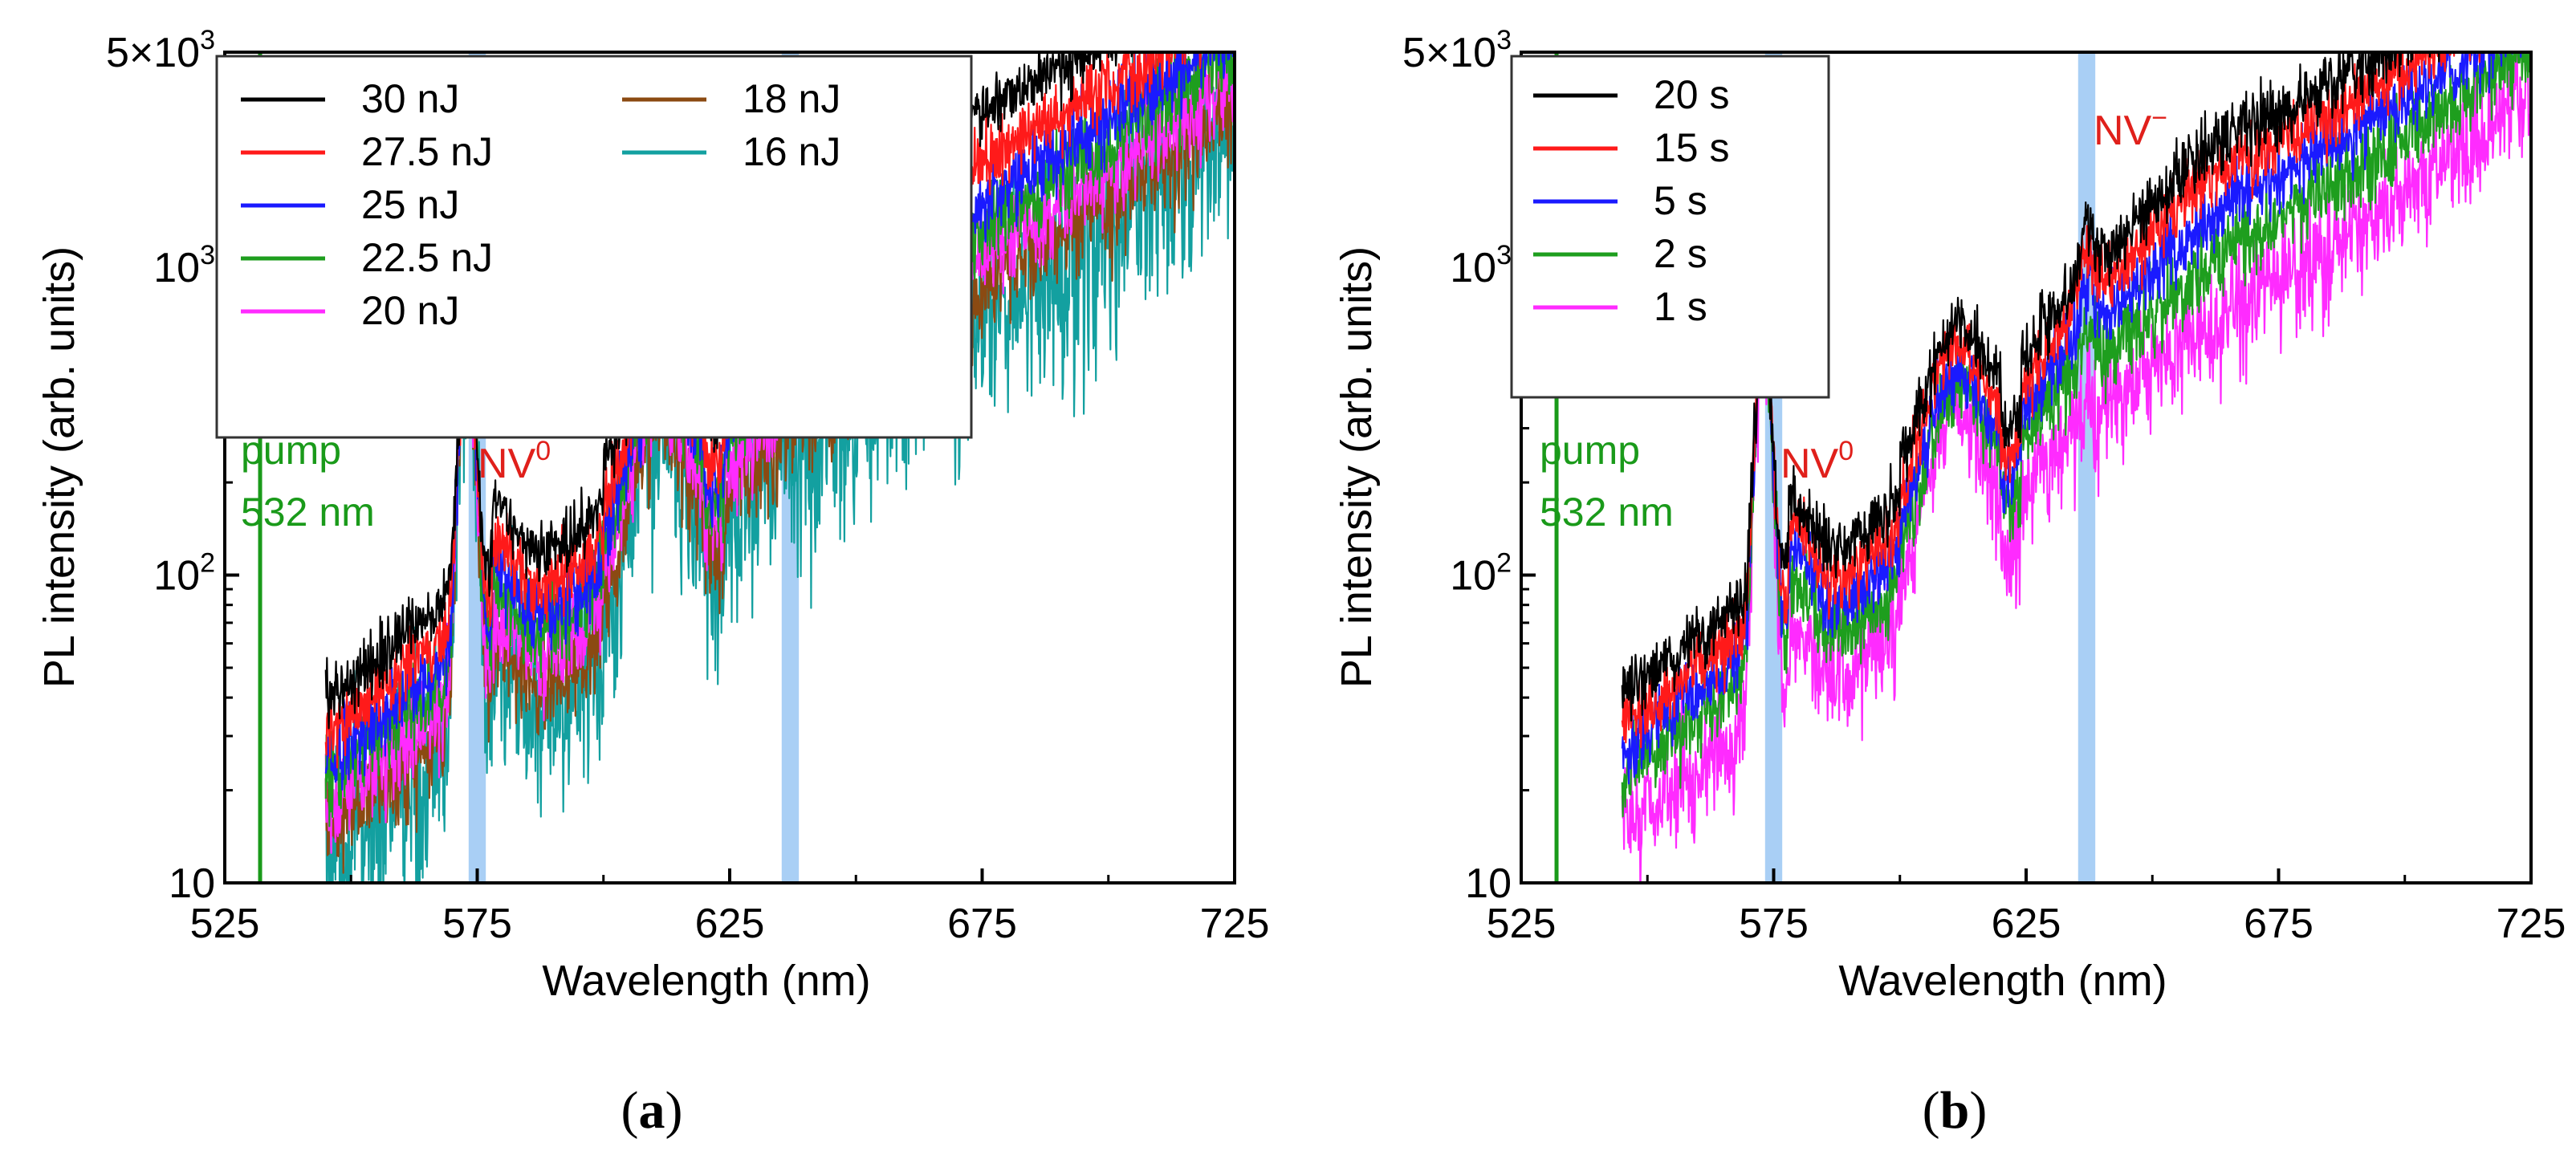  I want to click on pump-label: pump, so click(1590, 450).